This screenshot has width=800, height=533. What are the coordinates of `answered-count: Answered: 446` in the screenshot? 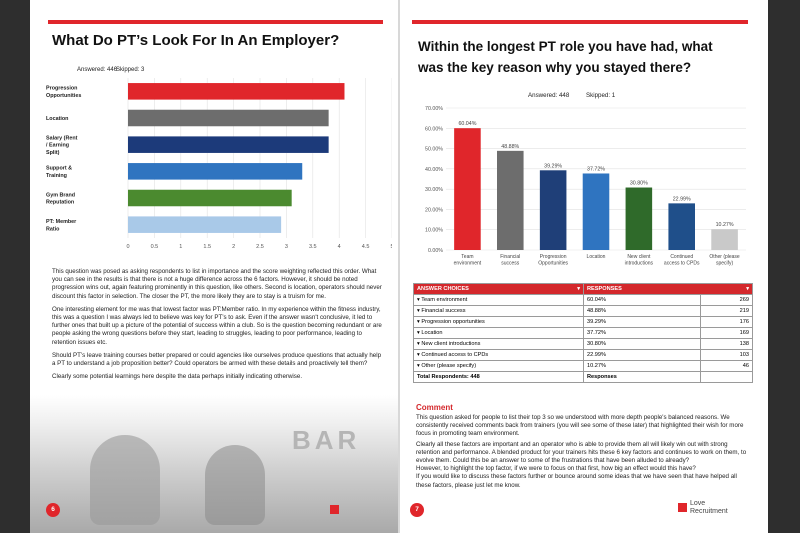 It's located at (97, 70).